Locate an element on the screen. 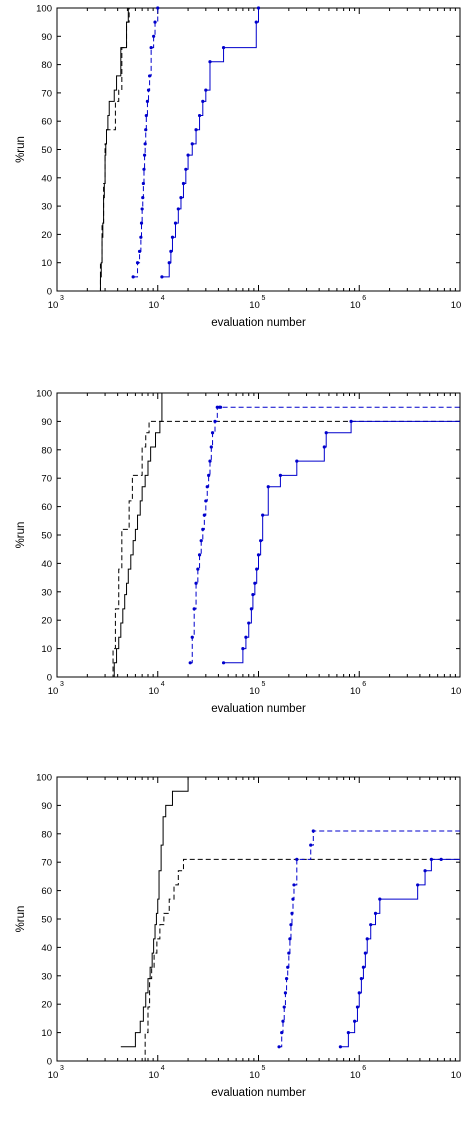 The width and height of the screenshot is (461, 1121). y-tick-label: 50 is located at coordinates (46, 150).